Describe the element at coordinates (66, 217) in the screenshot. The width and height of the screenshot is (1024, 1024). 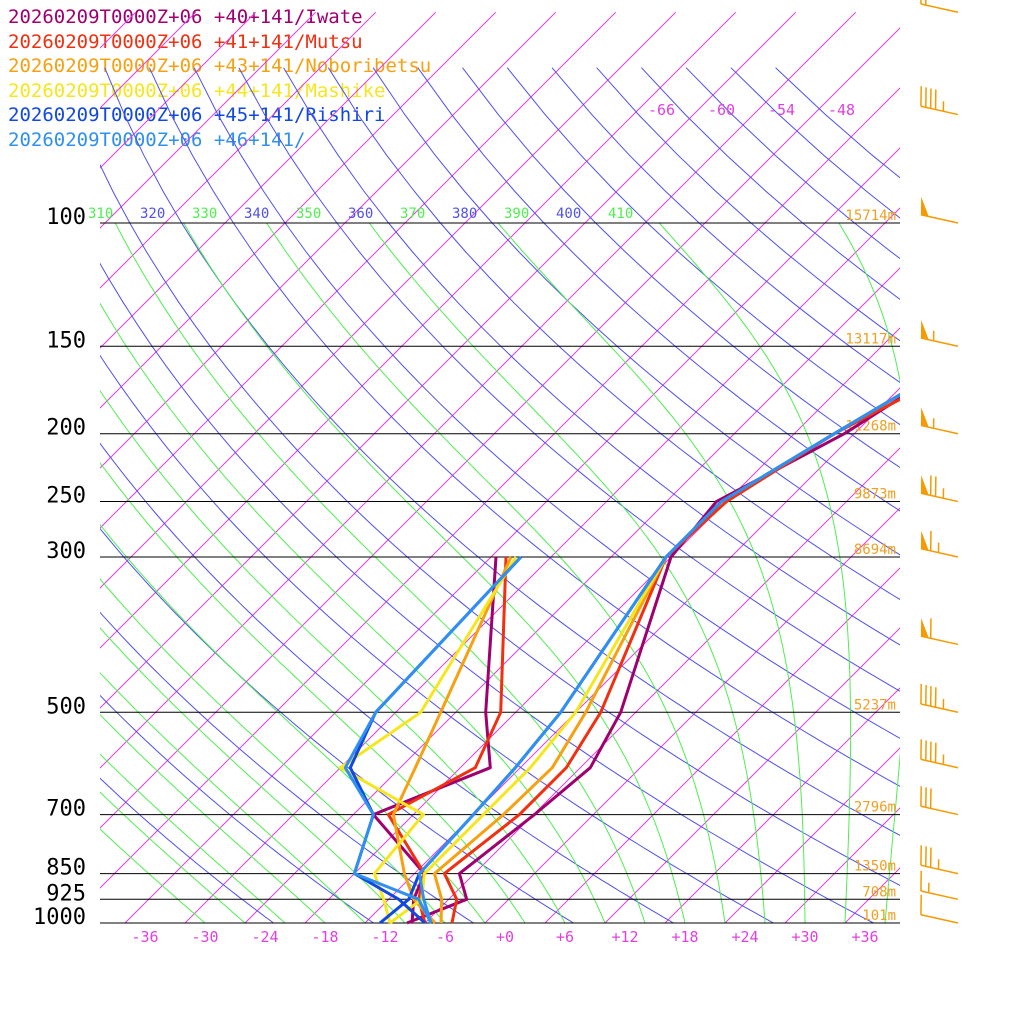
I see `pressure-label: 100` at that location.